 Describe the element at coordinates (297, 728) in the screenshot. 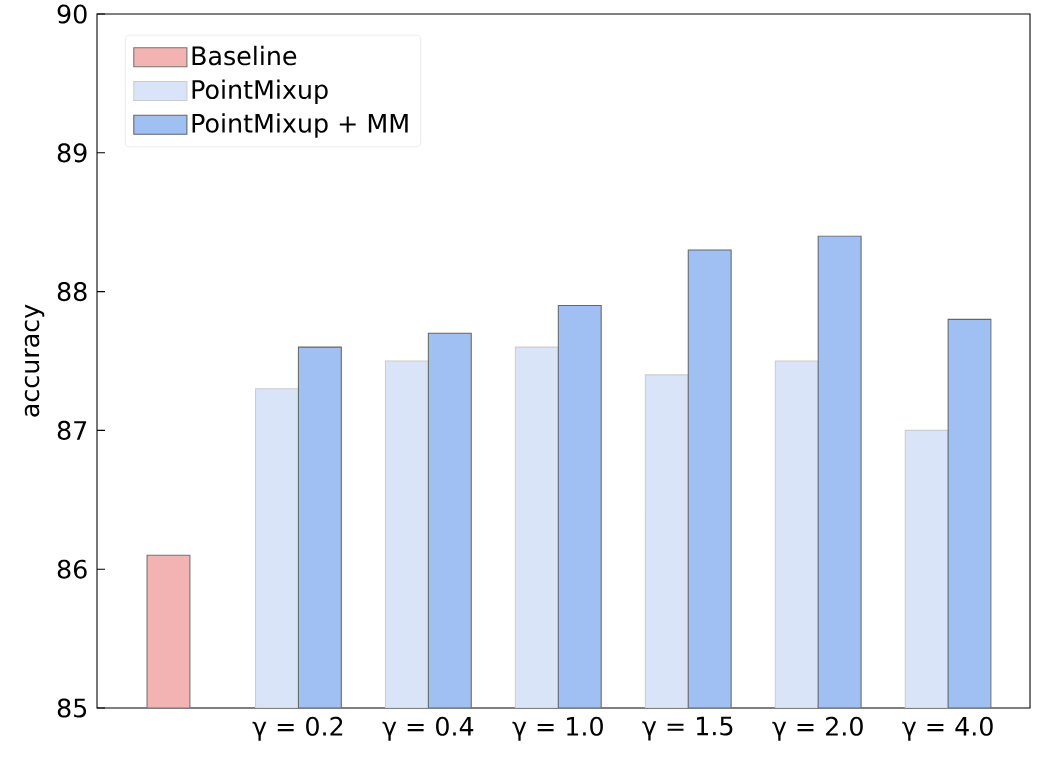

I see `x-tick-label: γ = 0.2` at that location.